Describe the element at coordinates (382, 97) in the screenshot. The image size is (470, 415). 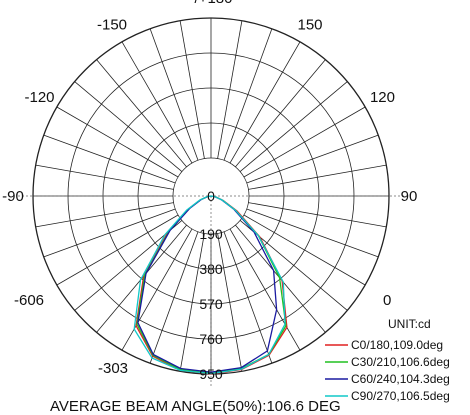
I see `angle-label: 120` at that location.